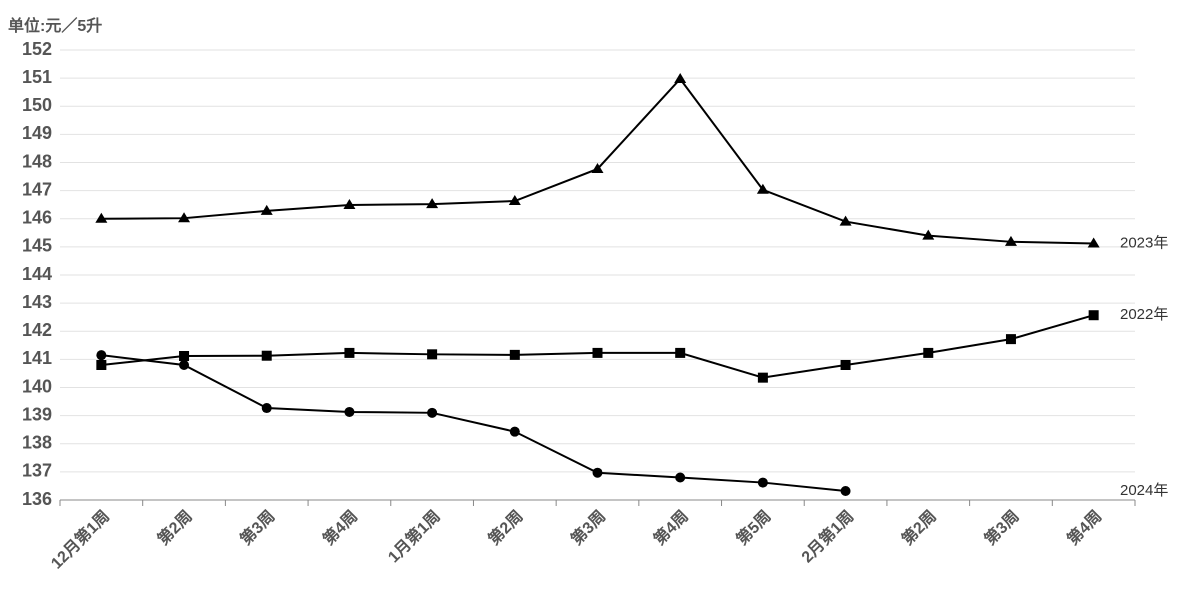 The width and height of the screenshot is (1200, 600). What do you see at coordinates (37, 246) in the screenshot?
I see `y-tick-label: 145` at bounding box center [37, 246].